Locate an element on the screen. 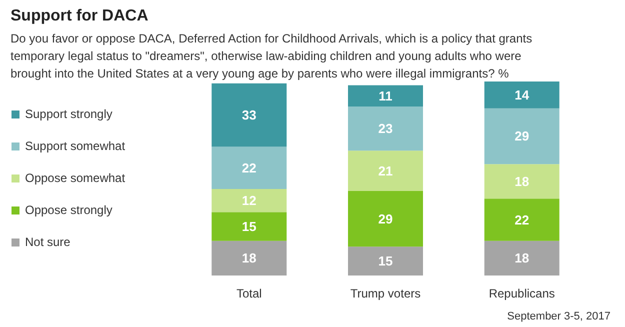 The width and height of the screenshot is (625, 327). legend-label: Oppose somewhat is located at coordinates (75, 177).